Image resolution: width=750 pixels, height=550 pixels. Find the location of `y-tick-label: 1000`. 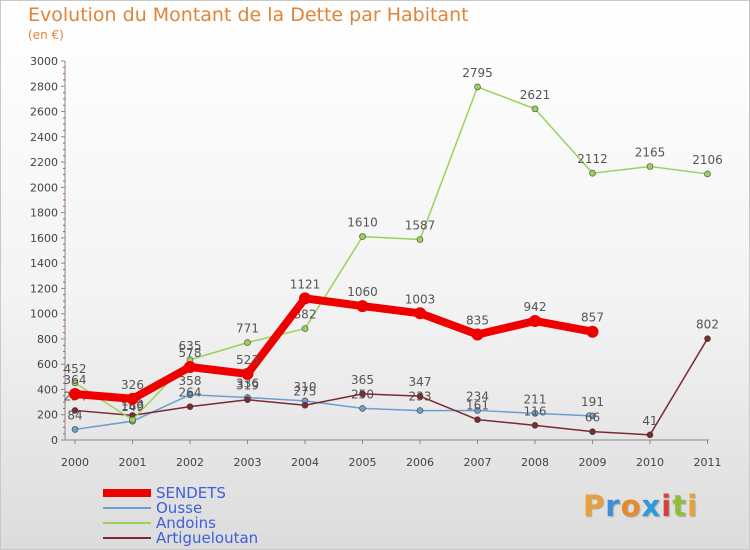

y-tick-label: 1000 is located at coordinates (44, 314).